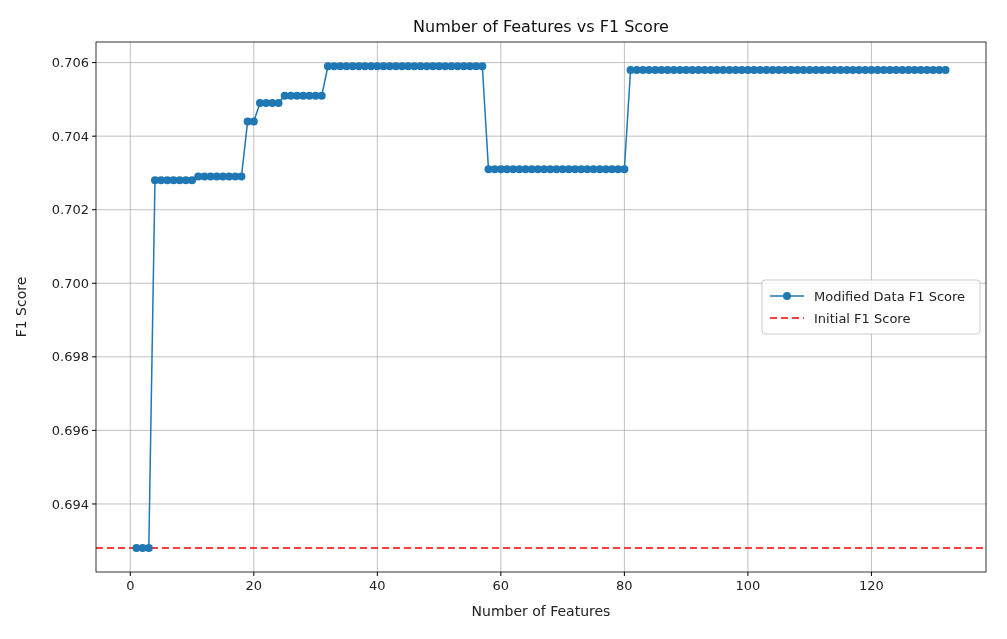  I want to click on chart-title: Number of Features vs F1 Score, so click(541, 26).